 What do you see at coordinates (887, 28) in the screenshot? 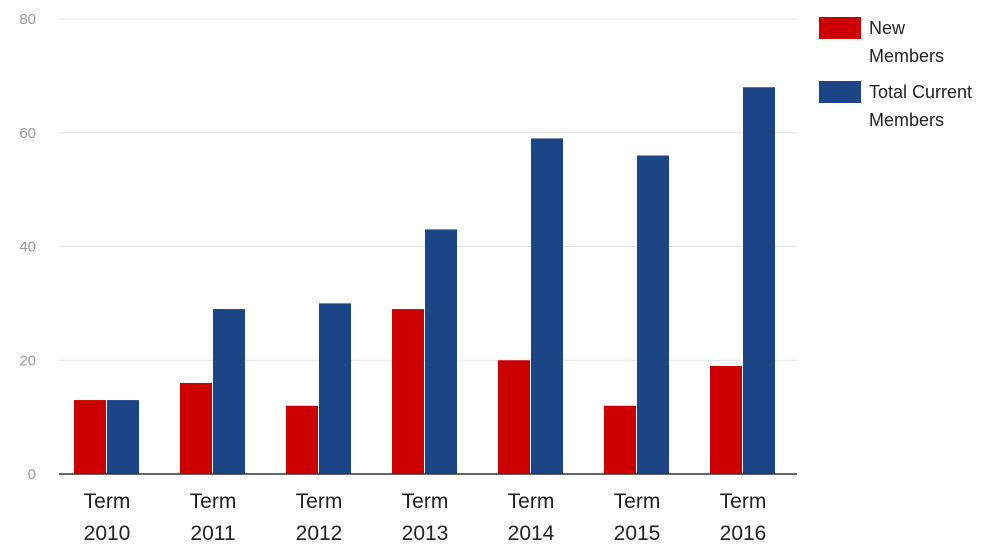
I see `legend-label: New` at bounding box center [887, 28].